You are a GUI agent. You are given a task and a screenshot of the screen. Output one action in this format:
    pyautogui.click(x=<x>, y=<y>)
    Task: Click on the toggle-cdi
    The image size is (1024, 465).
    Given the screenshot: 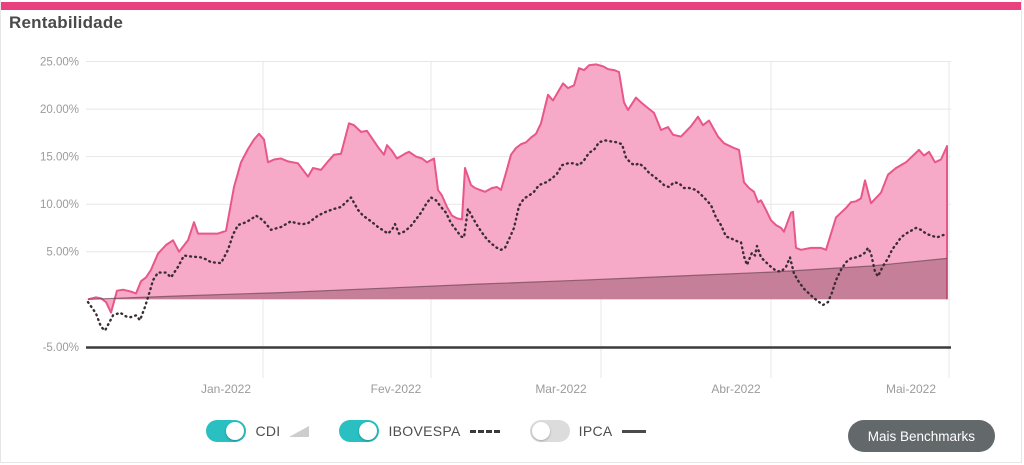 What is the action you would take?
    pyautogui.click(x=226, y=431)
    